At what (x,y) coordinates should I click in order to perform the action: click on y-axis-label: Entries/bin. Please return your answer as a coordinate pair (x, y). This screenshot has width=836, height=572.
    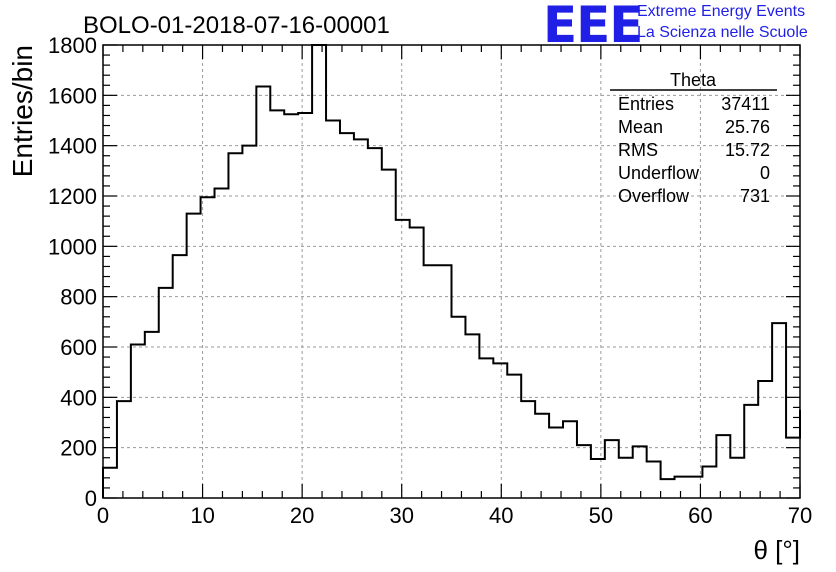
    Looking at the image, I should click on (22, 111).